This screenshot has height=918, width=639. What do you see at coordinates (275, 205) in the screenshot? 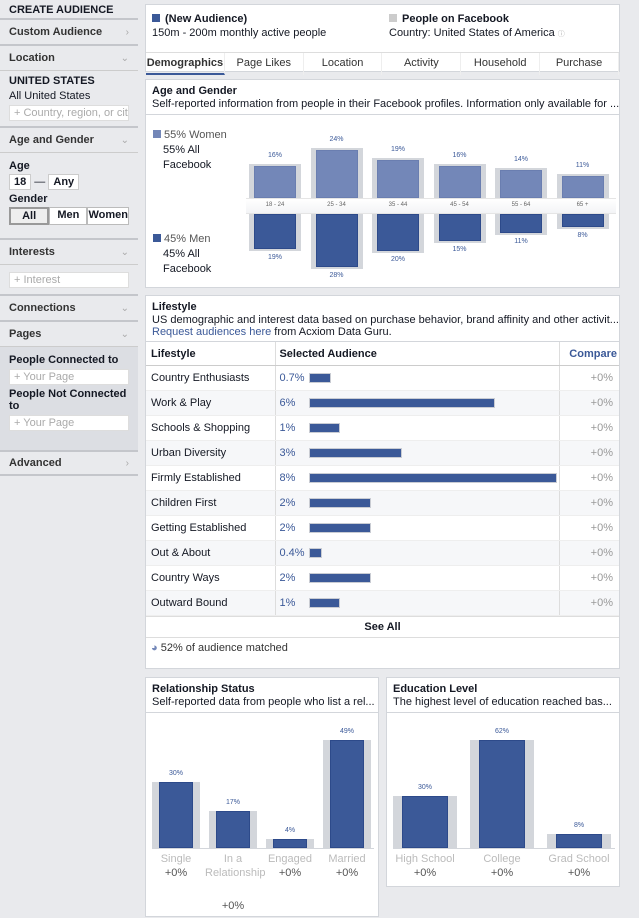
I see `age-tick-label: 18 - 24` at bounding box center [275, 205].